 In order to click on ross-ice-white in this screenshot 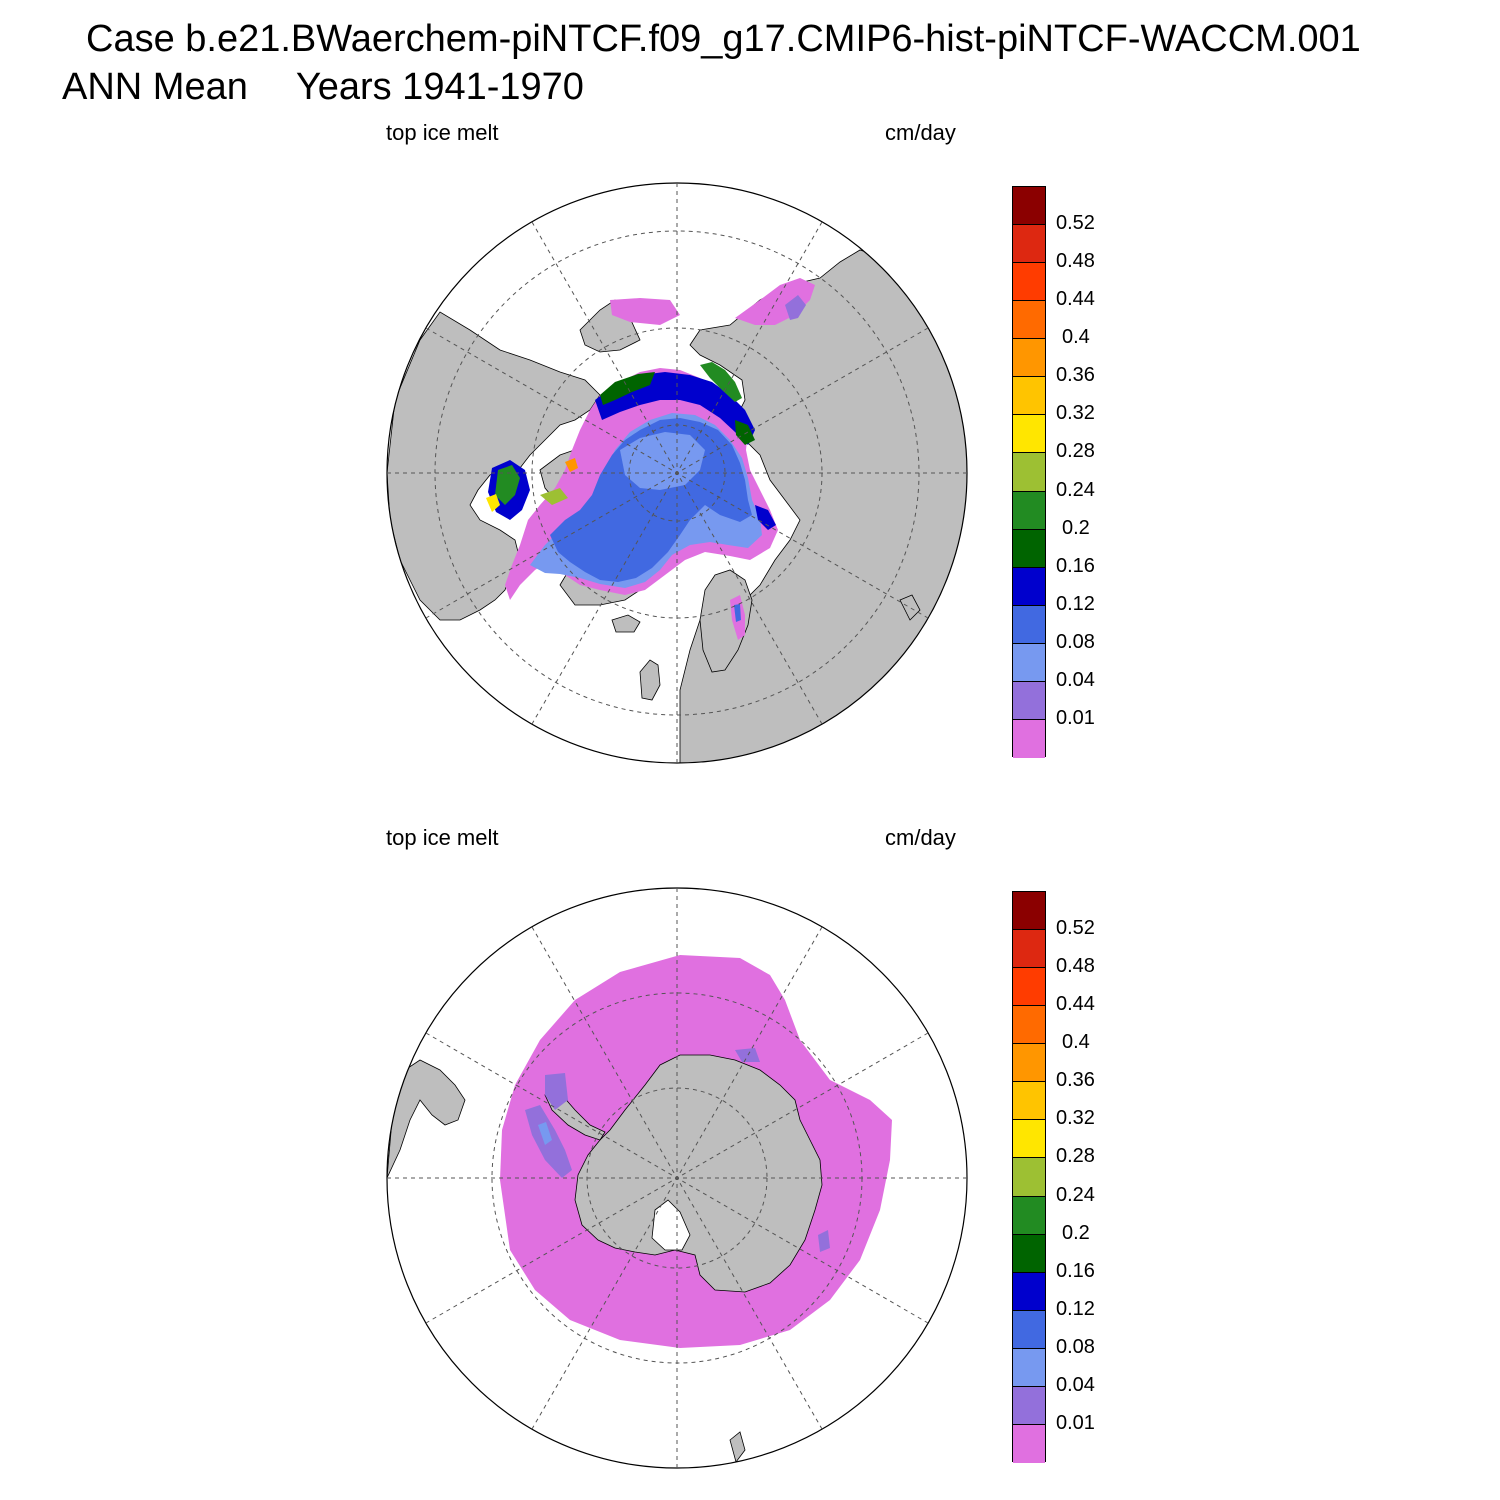, I will do `click(671, 1225)`.